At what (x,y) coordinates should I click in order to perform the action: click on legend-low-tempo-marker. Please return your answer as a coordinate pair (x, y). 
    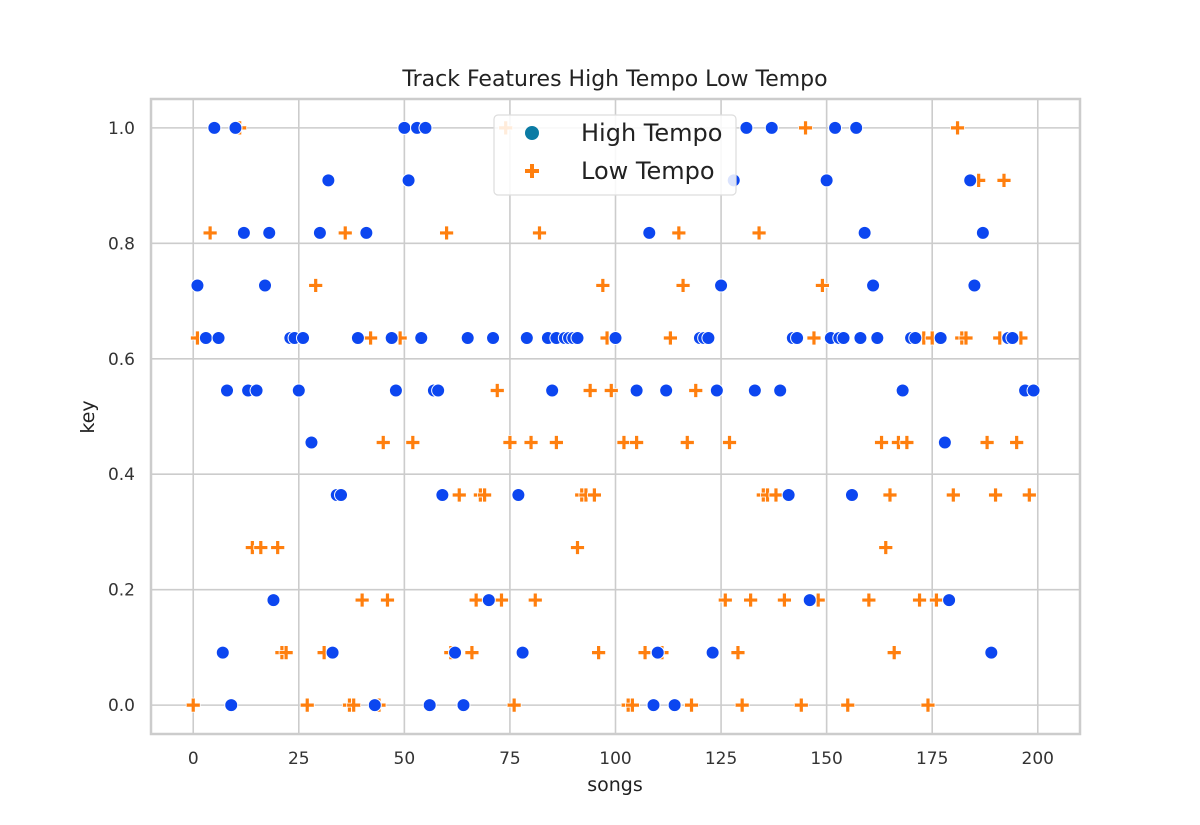
    Looking at the image, I should click on (532, 171).